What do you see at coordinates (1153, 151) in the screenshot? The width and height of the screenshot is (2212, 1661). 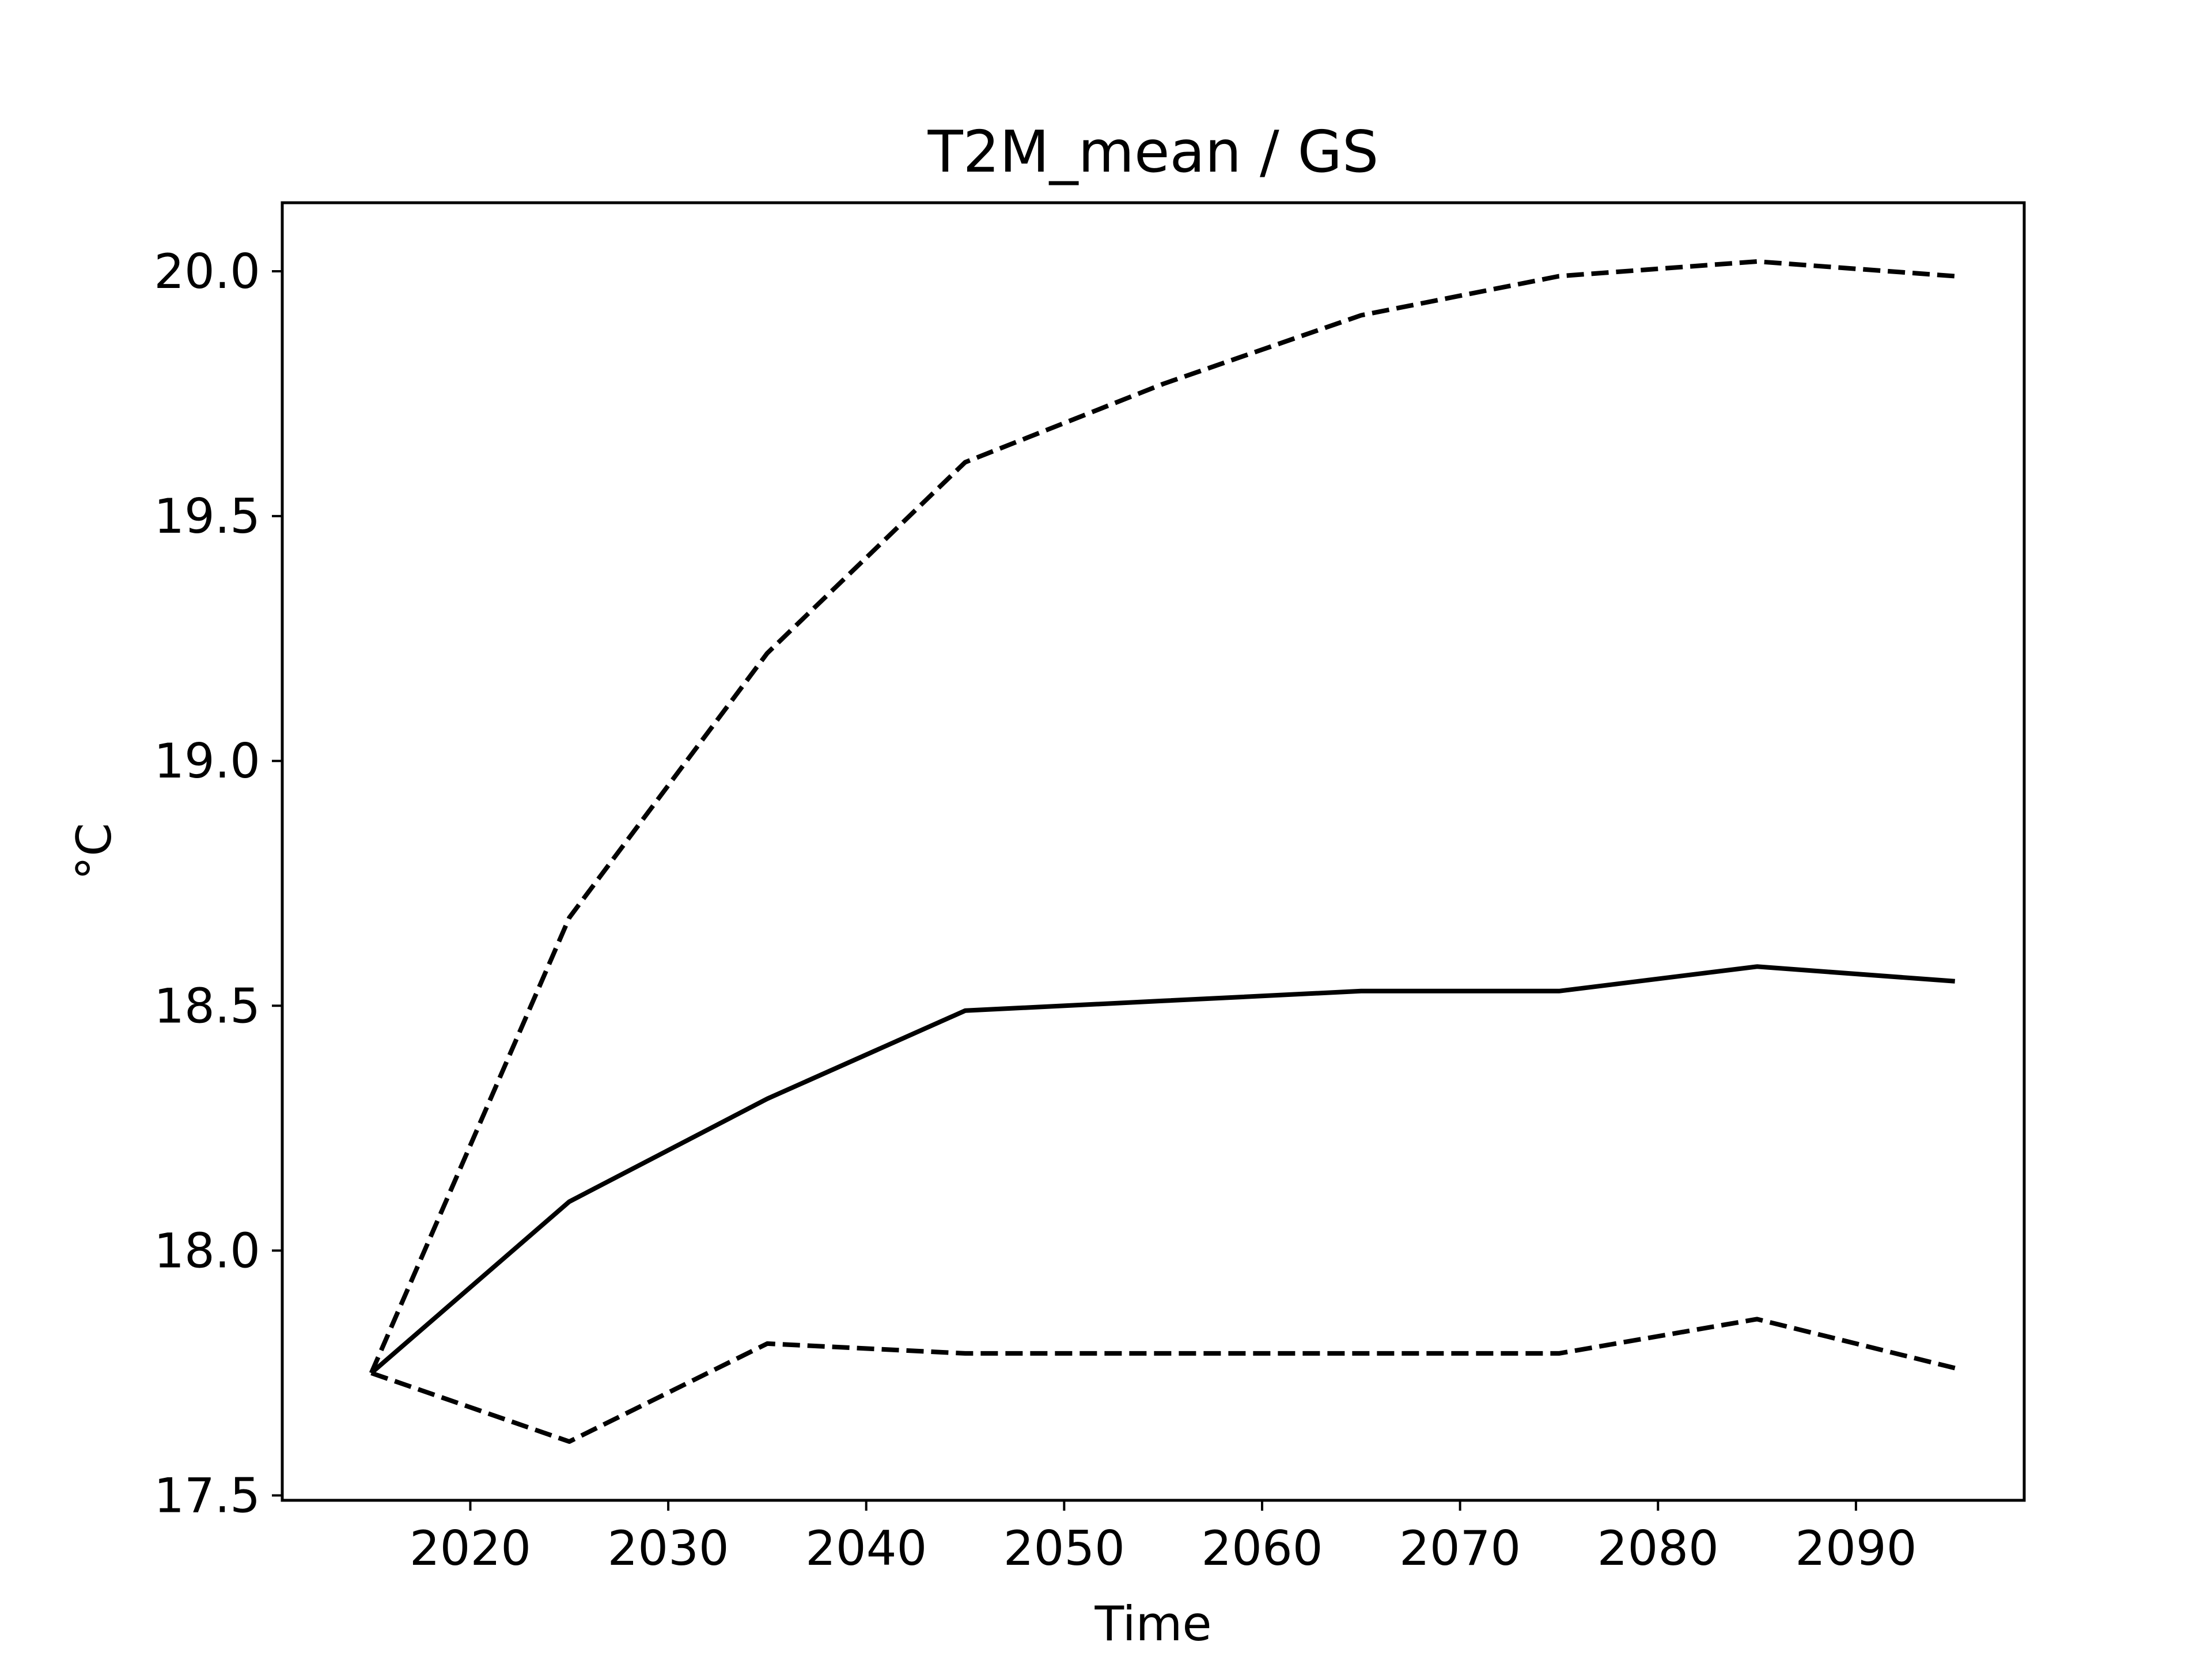 I see `chart-title: T2M_mean / GS` at bounding box center [1153, 151].